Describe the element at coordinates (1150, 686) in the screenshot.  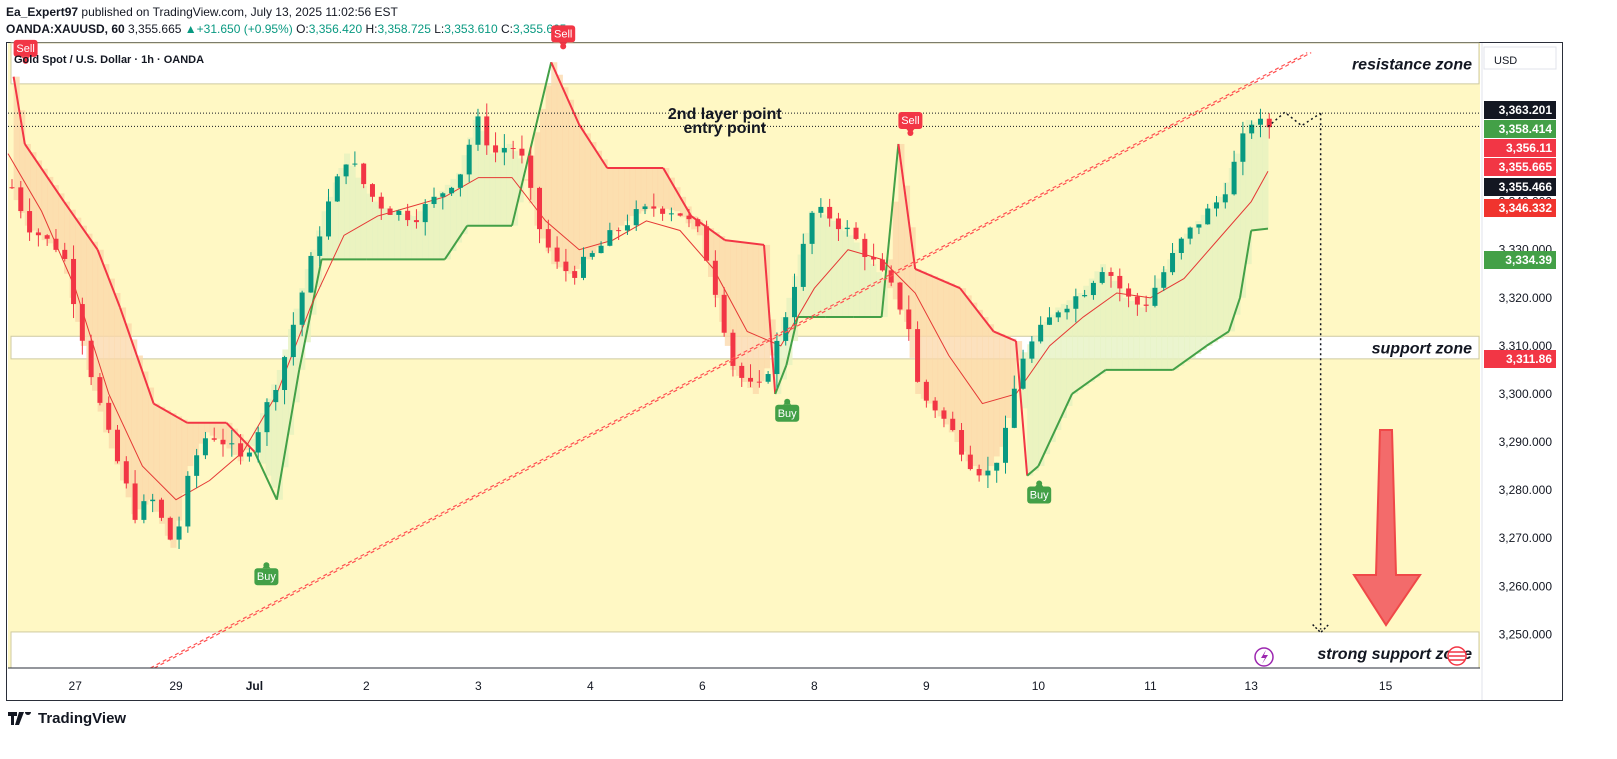
I see `x-tick-label: 11` at that location.